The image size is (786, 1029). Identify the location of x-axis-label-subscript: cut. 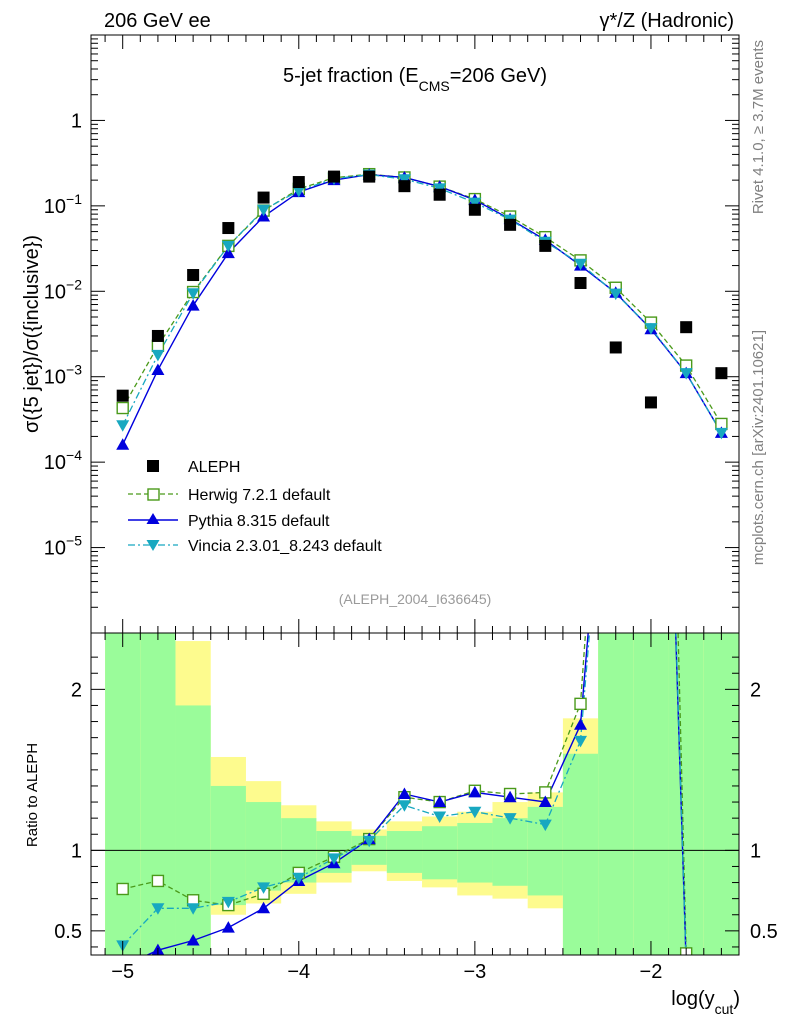
(724, 1009).